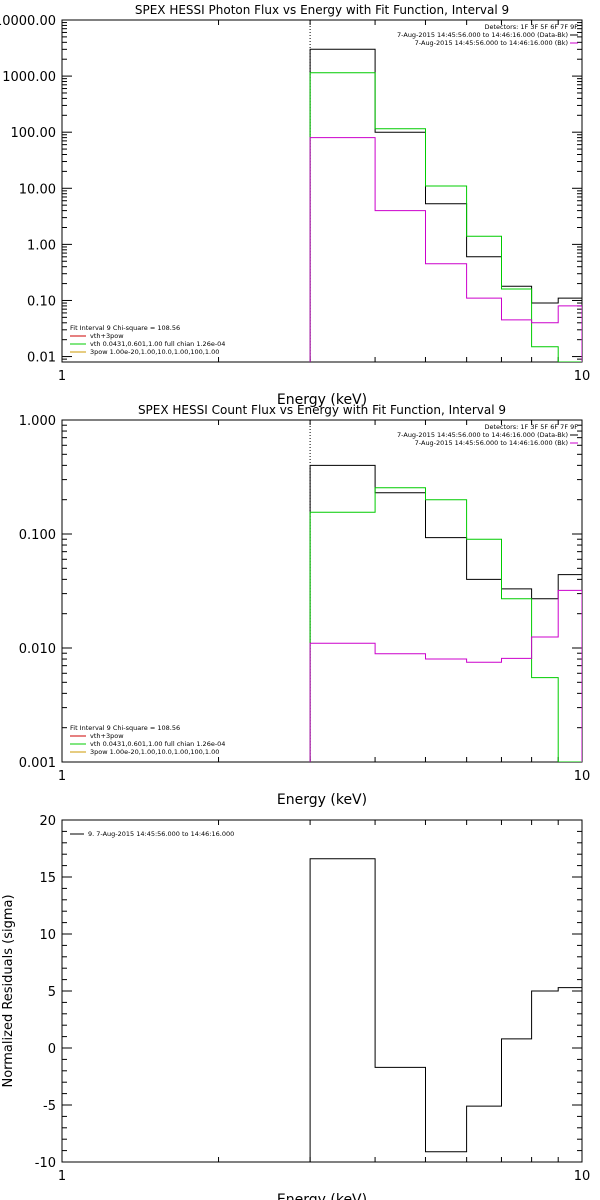  I want to click on y-tick-label: -5, so click(49, 1106).